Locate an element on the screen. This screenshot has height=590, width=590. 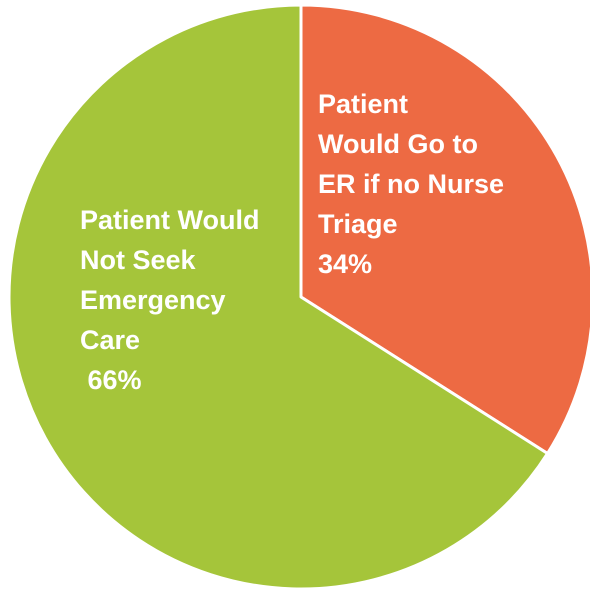
slice-label-no-emergency-value: 66% is located at coordinates (111, 380).